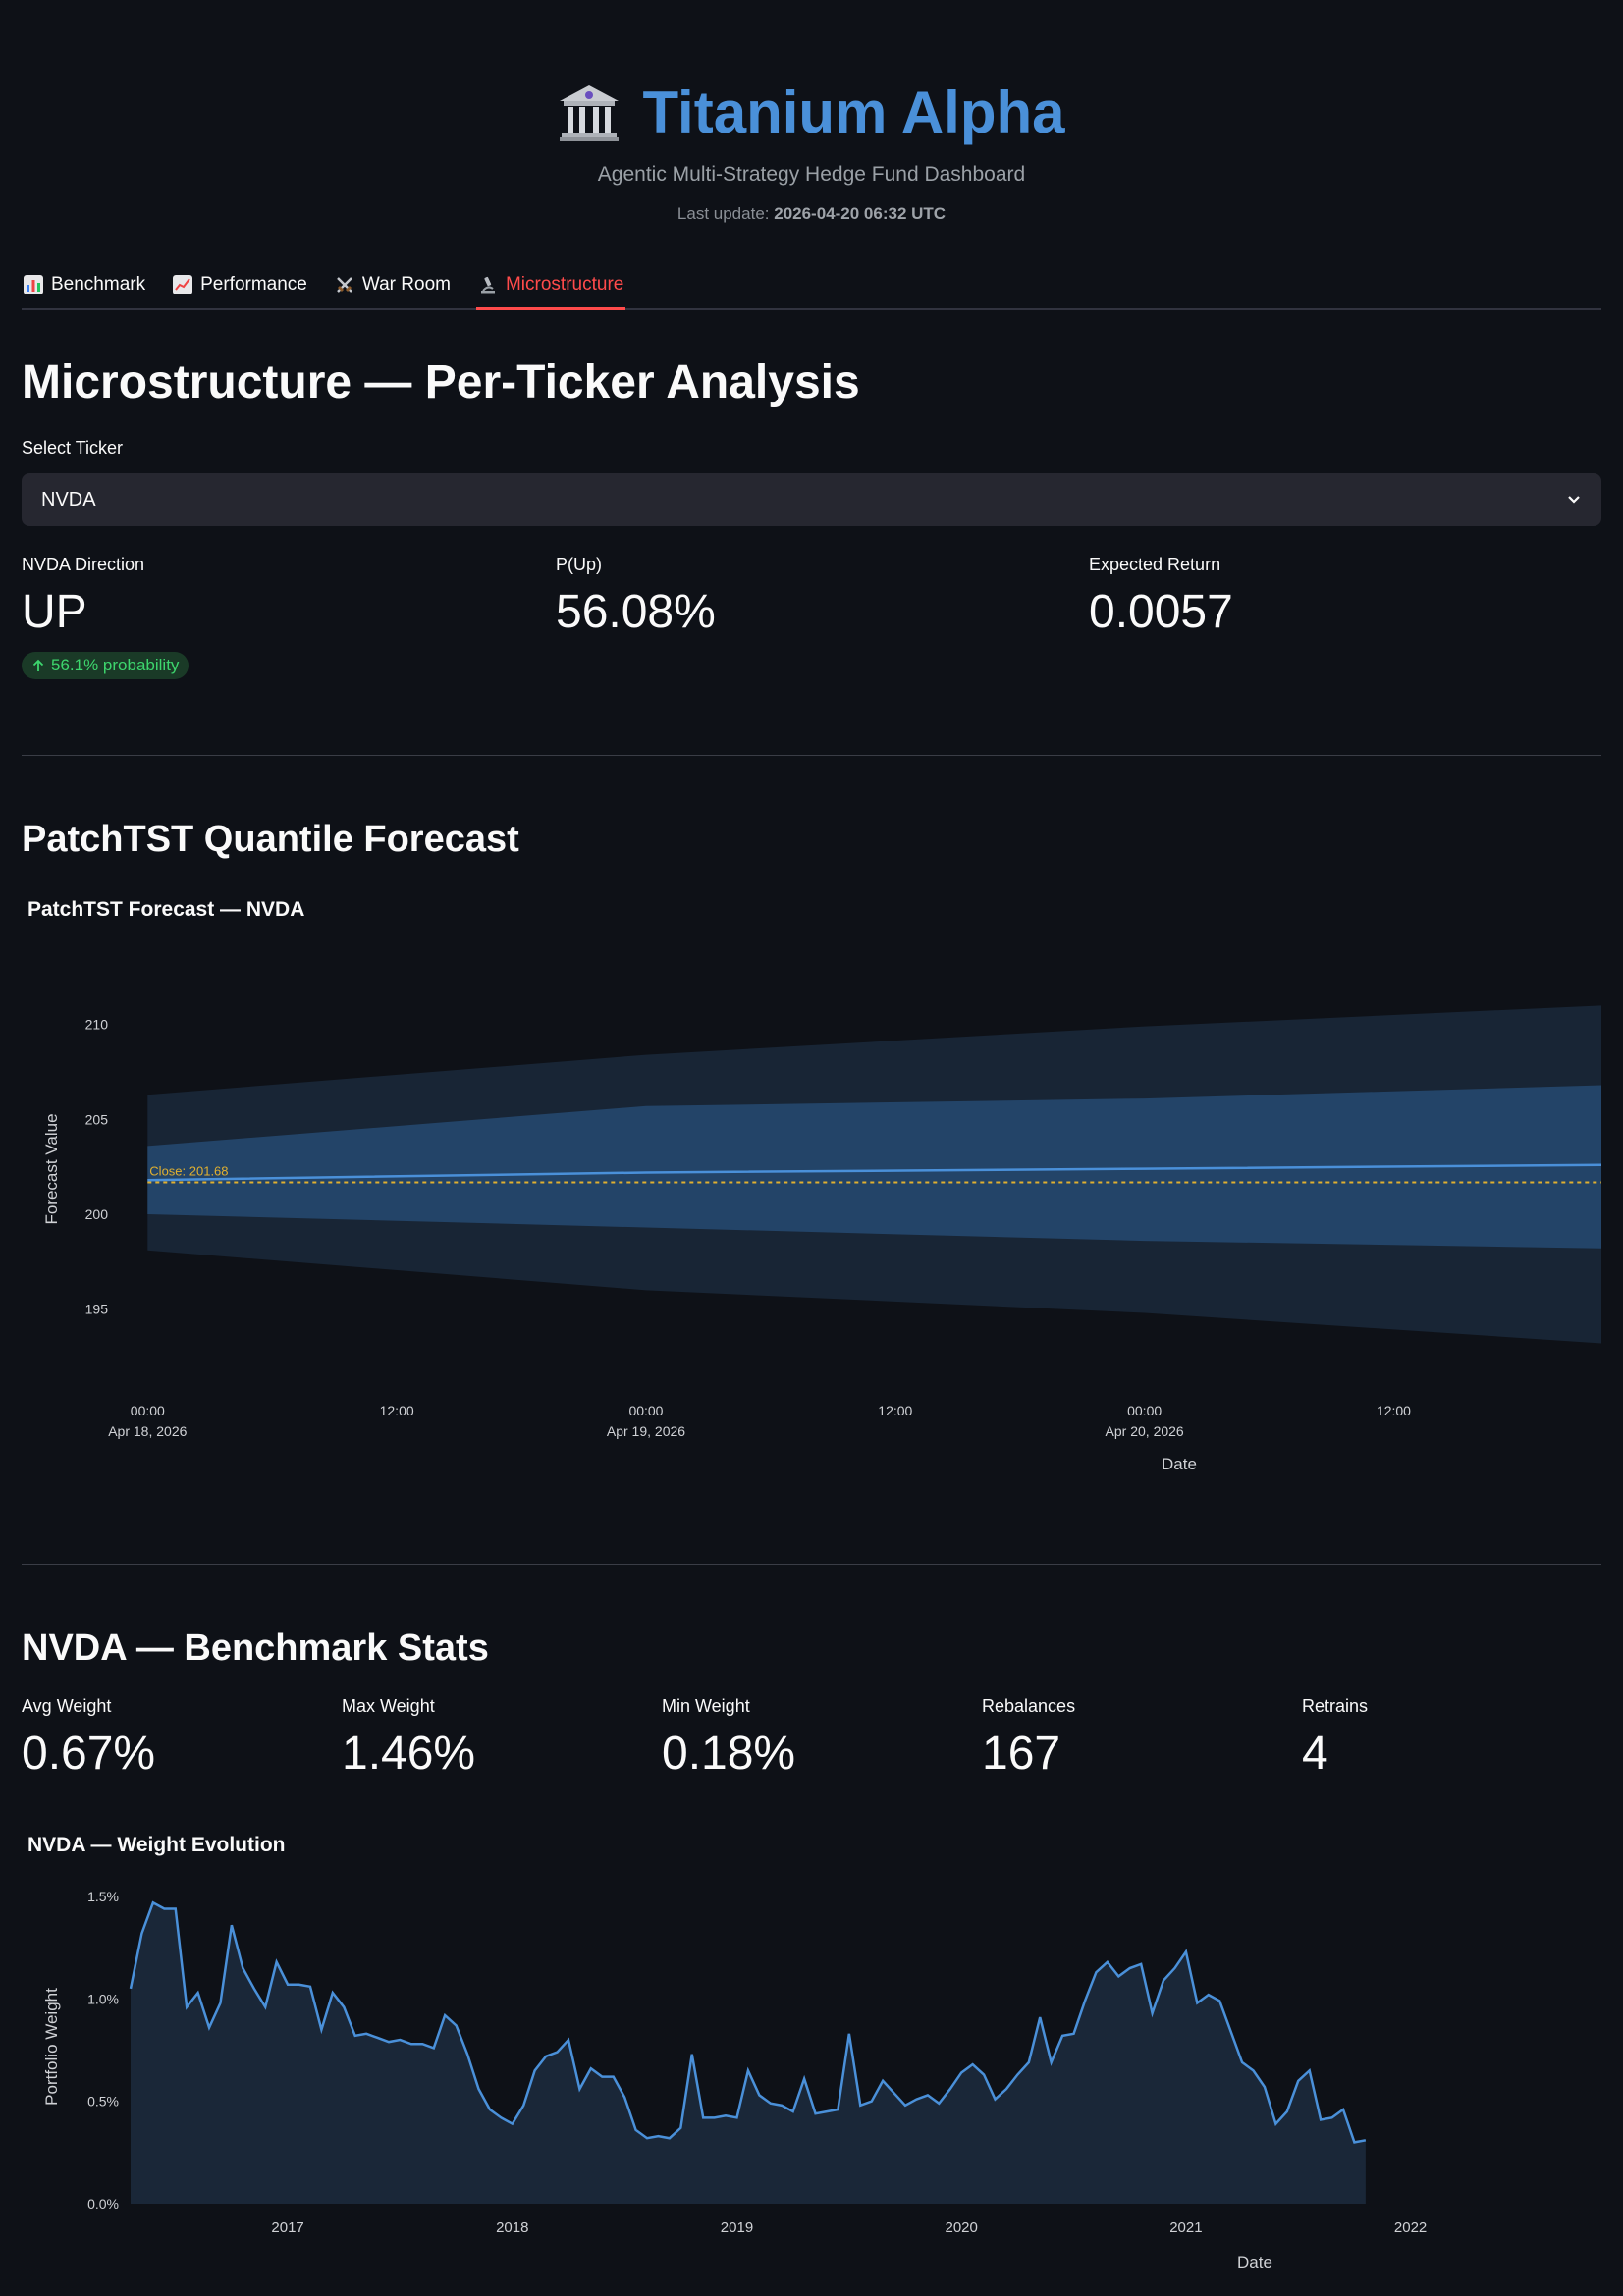 The width and height of the screenshot is (1623, 2296). Describe the element at coordinates (1574, 500) in the screenshot. I see `chevron-down-icon` at that location.